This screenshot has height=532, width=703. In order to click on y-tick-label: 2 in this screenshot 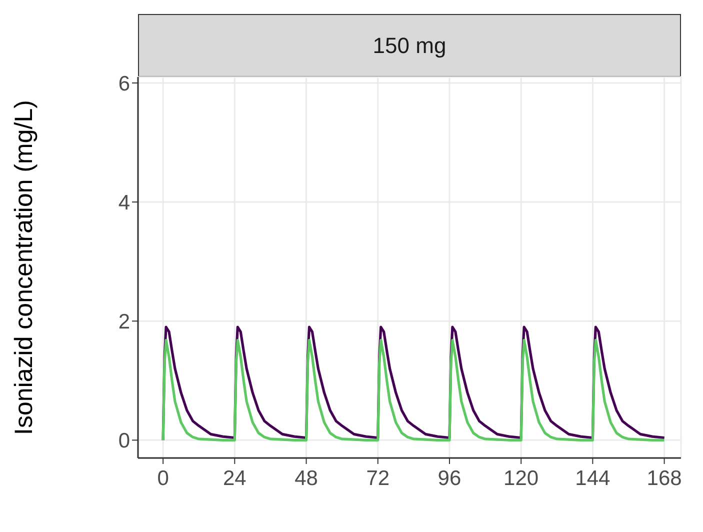, I will do `click(124, 322)`.